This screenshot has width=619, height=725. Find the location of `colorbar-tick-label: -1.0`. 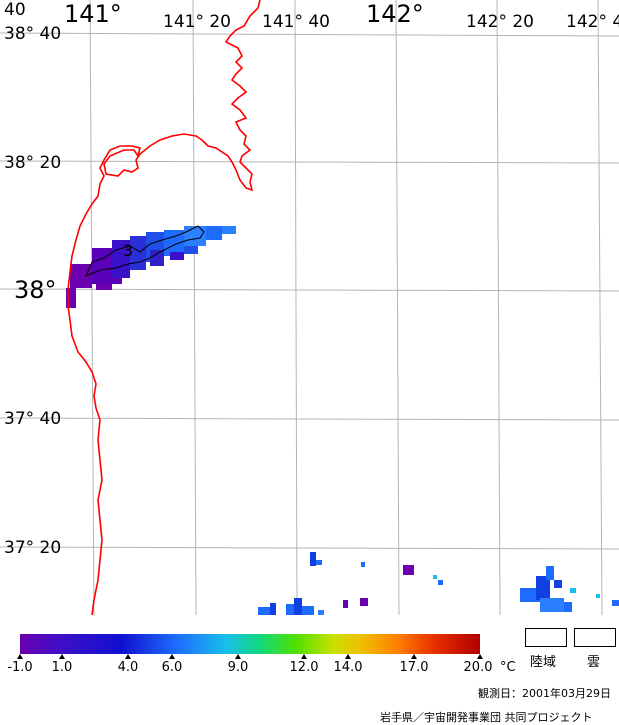

colorbar-tick-label: -1.0 is located at coordinates (20, 667).